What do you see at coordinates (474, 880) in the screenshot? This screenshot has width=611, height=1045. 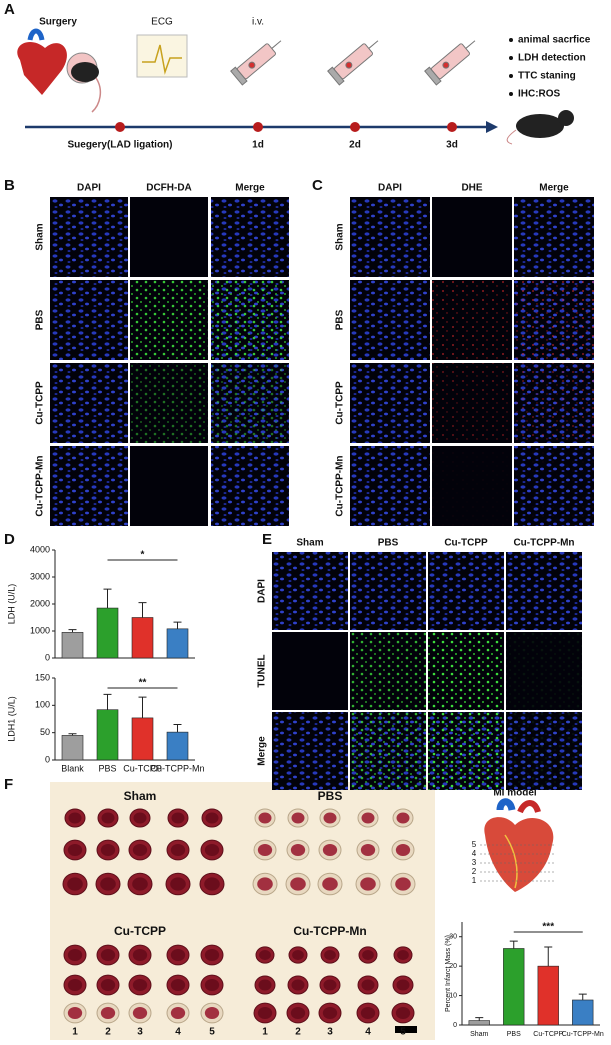 I see `level-number: 1` at bounding box center [474, 880].